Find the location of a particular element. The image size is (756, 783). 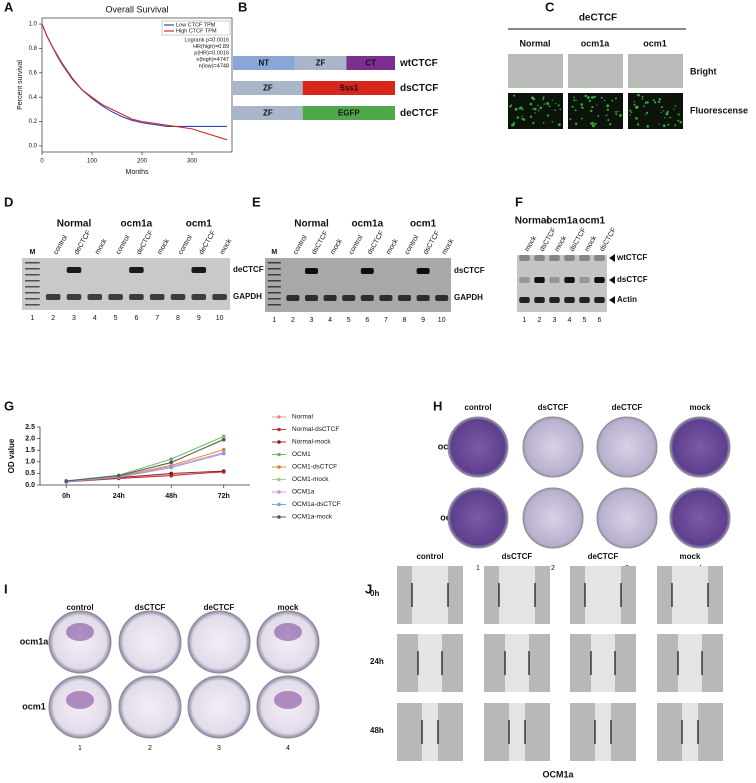

domain-label: ZF is located at coordinates (268, 88).